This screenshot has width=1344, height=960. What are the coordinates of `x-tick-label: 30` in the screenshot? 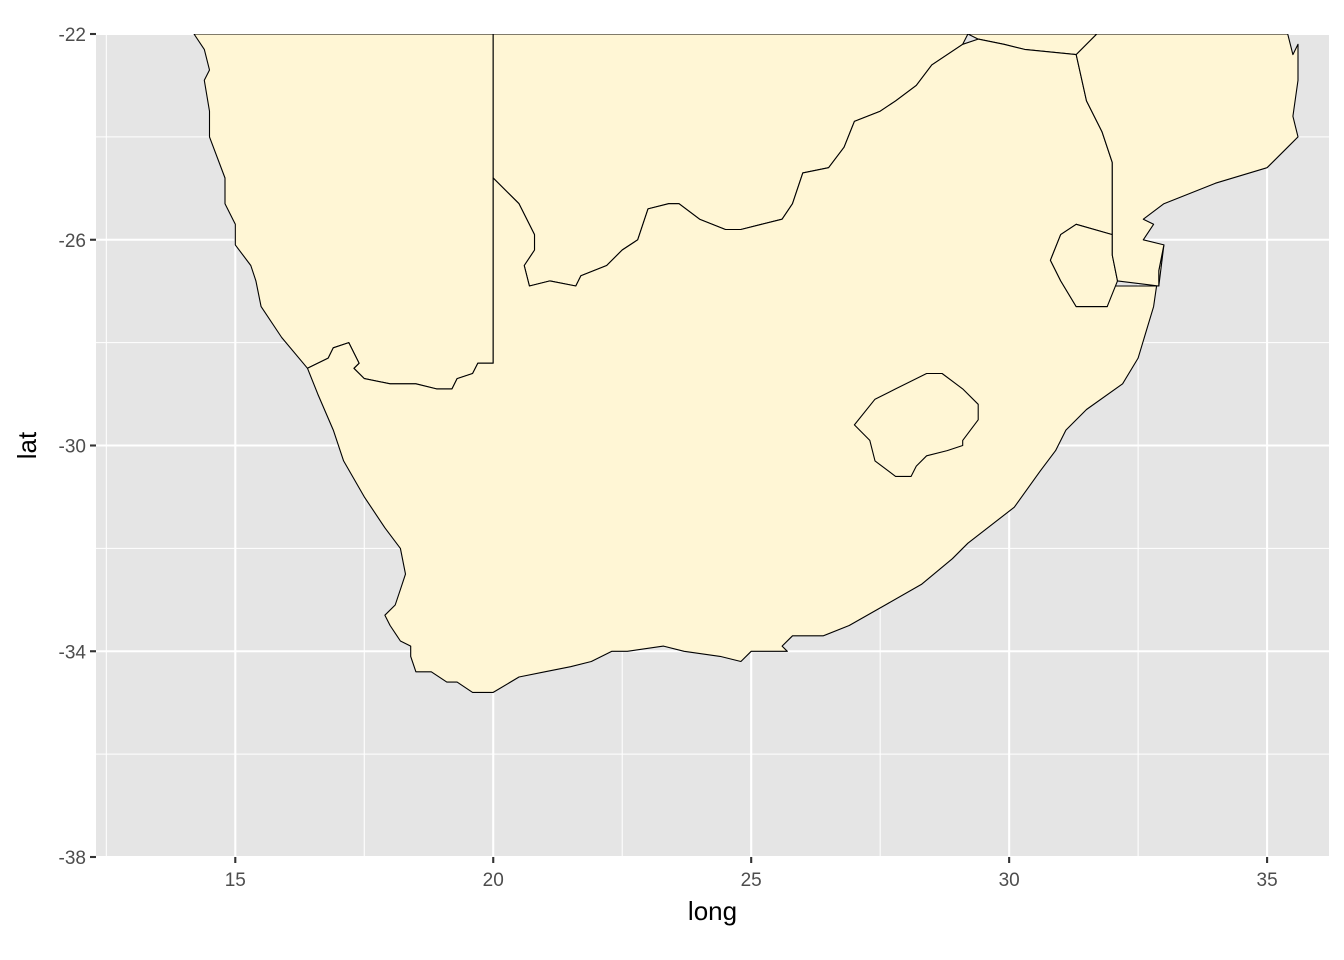 It's located at (1009, 880).